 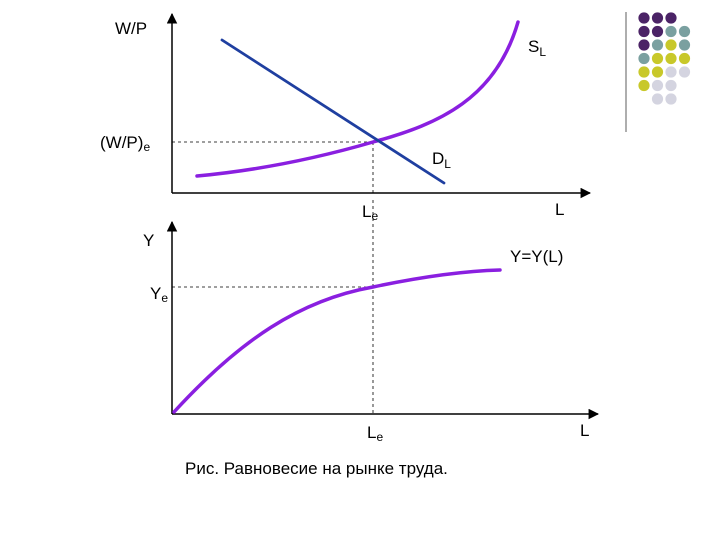 I want to click on bottom-eq-labor-label: Le, so click(x=375, y=433).